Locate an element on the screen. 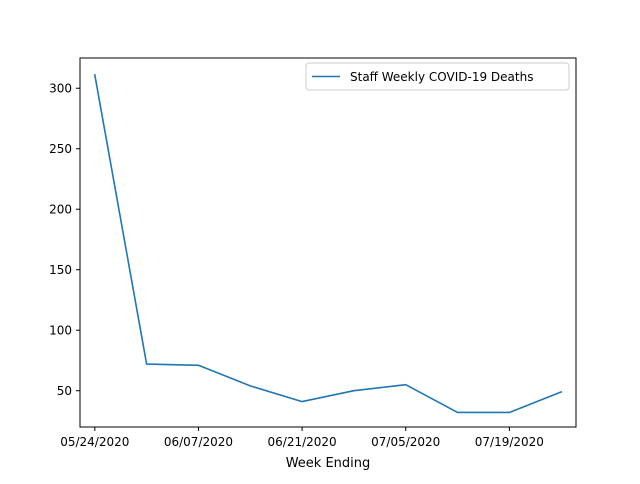  x-axis-label: Week Ending is located at coordinates (328, 463).